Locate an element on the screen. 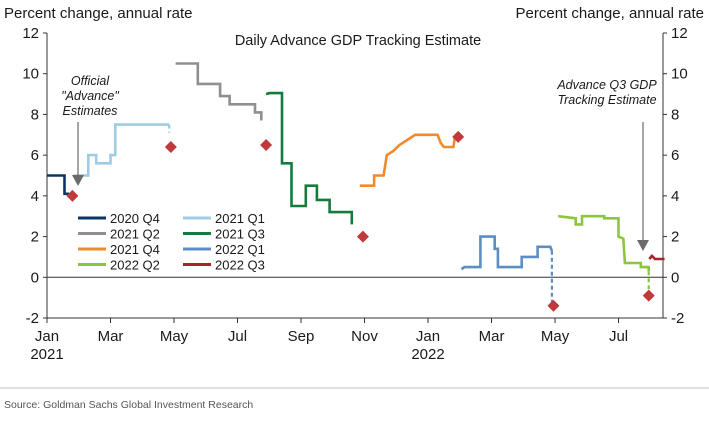 The height and width of the screenshot is (429, 709). y-tick-label-left: 0 is located at coordinates (35, 277).